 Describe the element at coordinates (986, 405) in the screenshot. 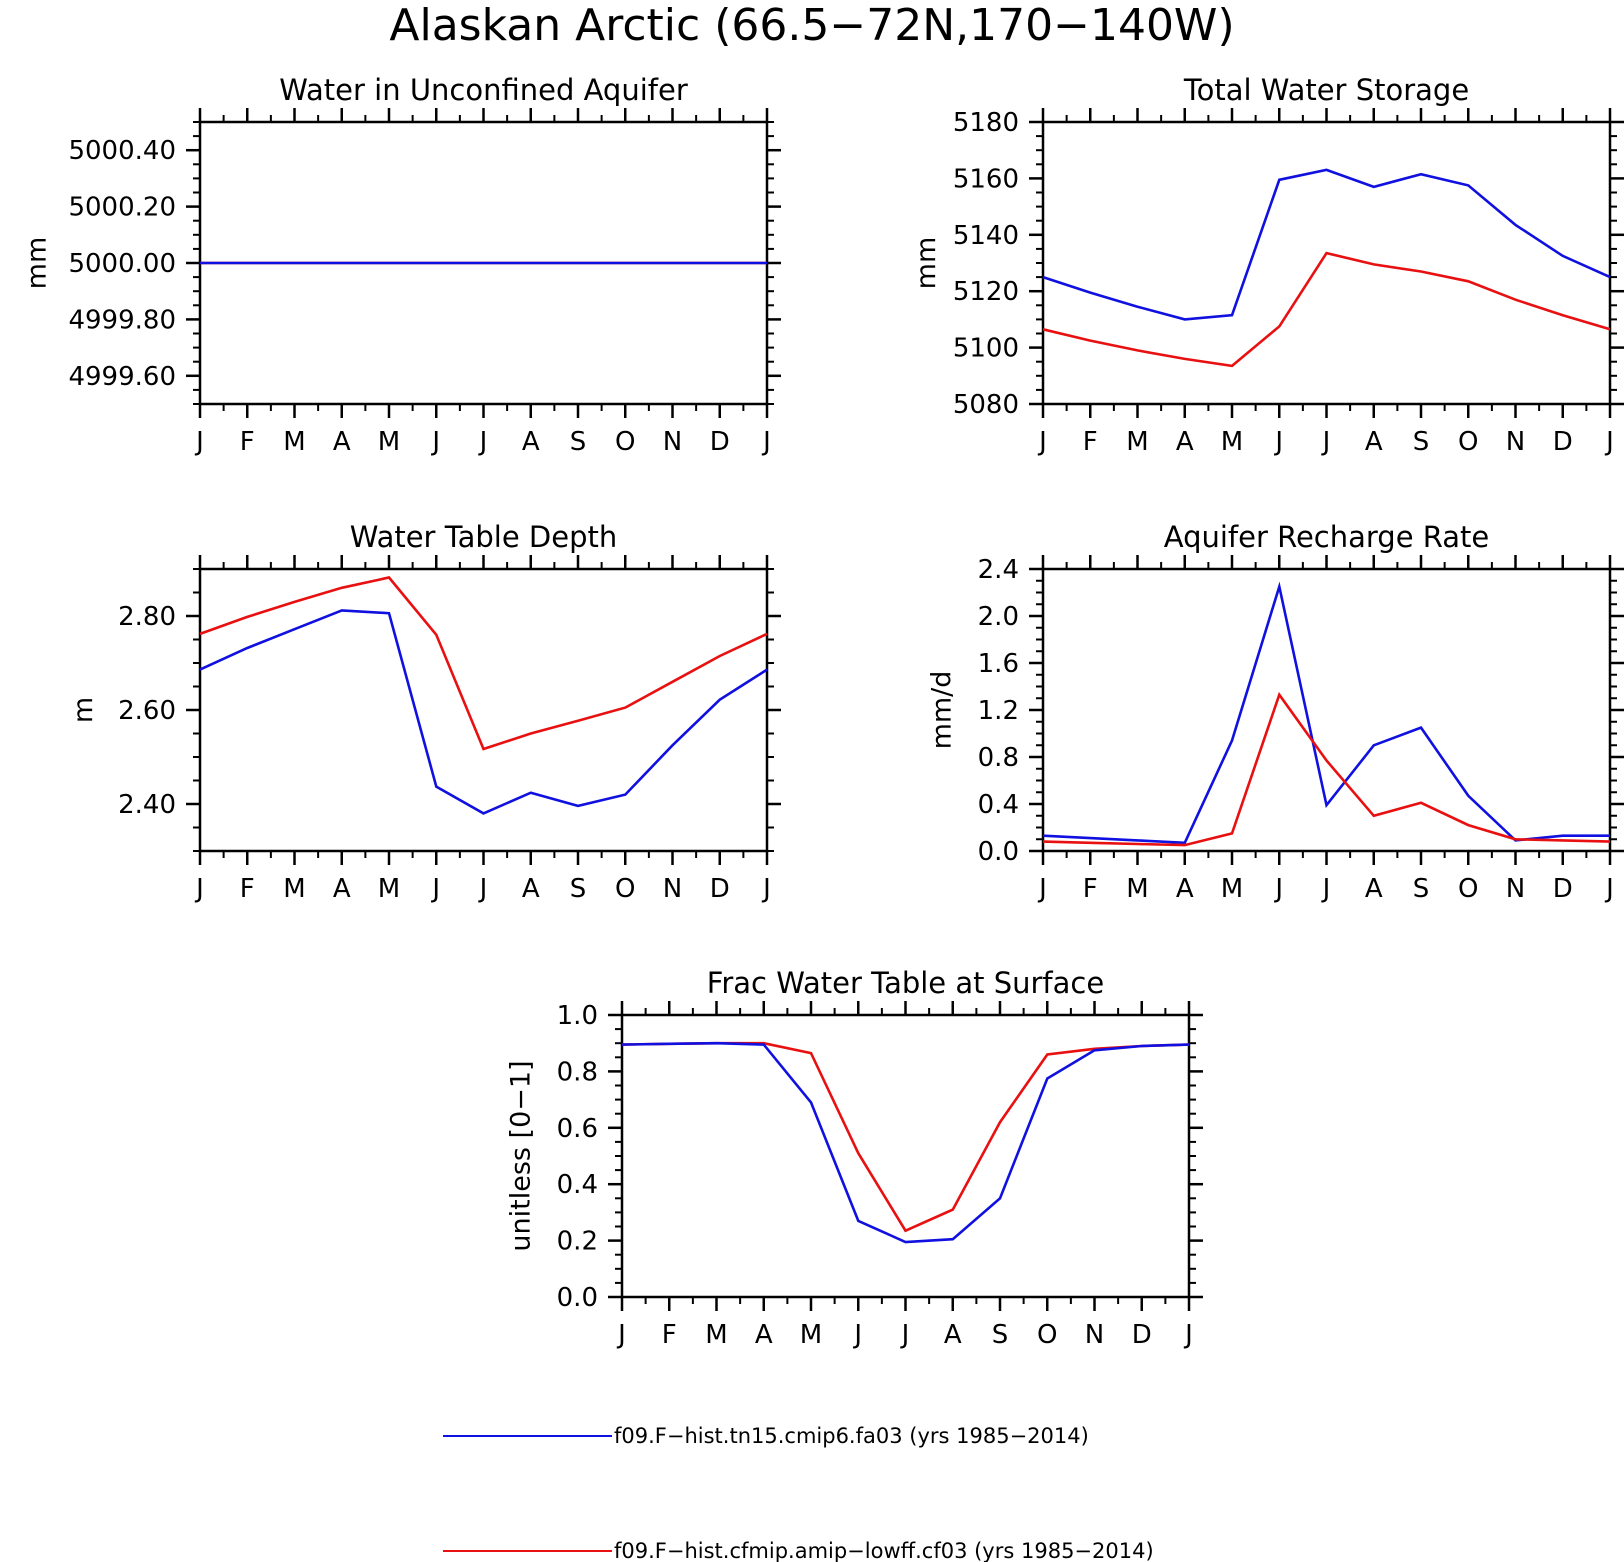

I see `y-tick-label: 5080` at that location.